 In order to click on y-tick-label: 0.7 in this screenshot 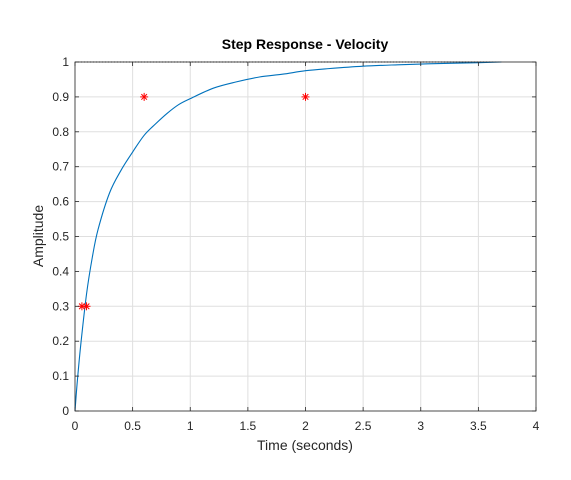, I will do `click(60, 167)`.